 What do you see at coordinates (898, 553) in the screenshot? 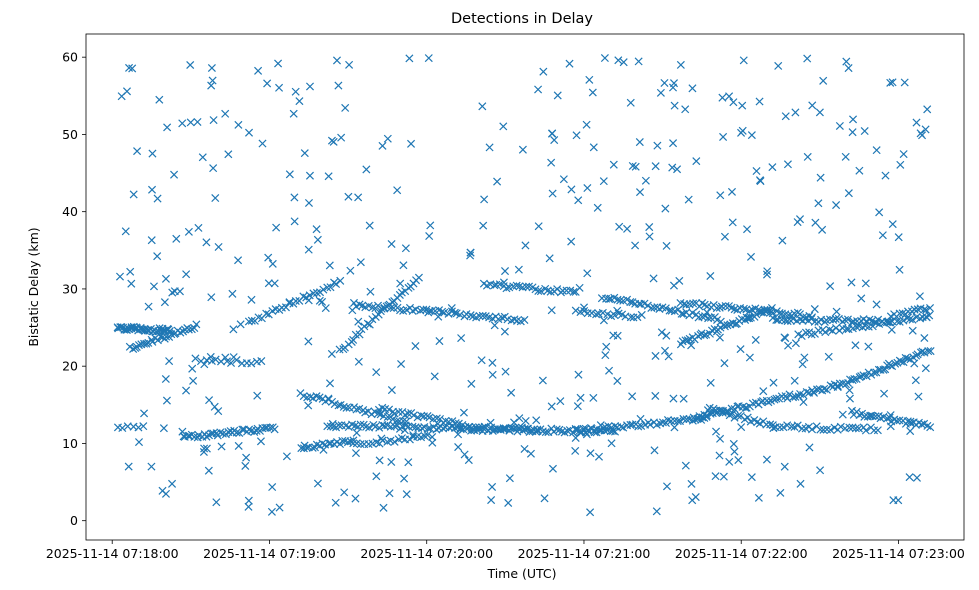
I see `x-tick-label: 2025-11-14 07:23:00` at bounding box center [898, 553].